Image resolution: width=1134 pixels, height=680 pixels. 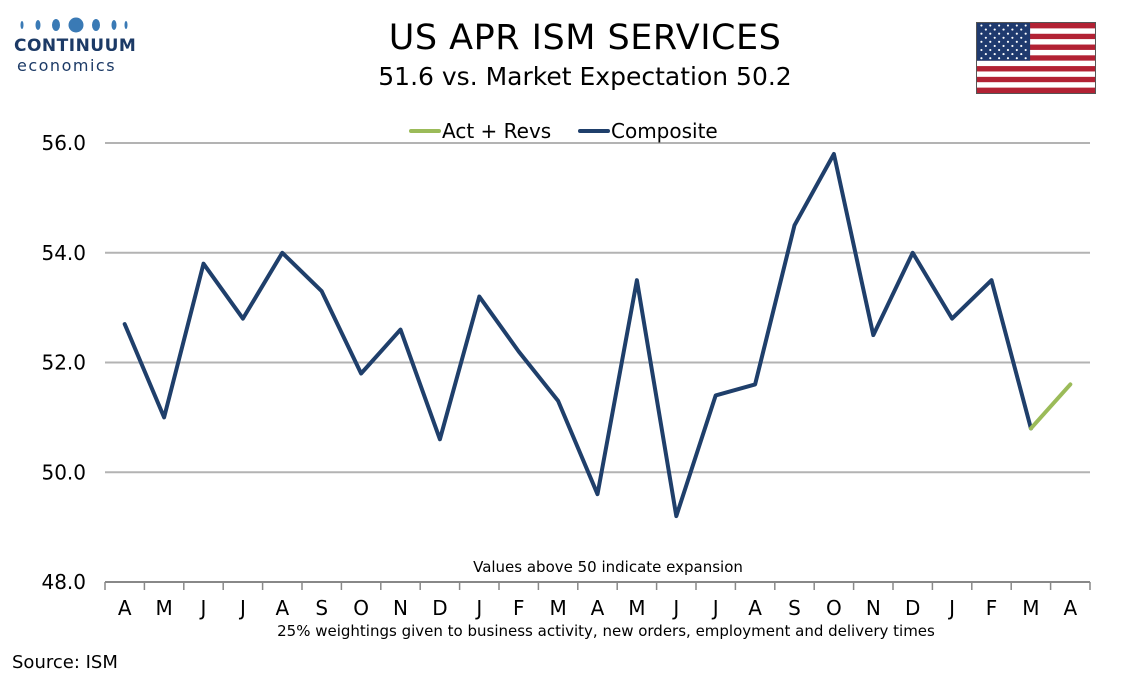 I want to click on chart-subtitle: 51.6 vs. Market Expectation 50.2, so click(x=585, y=76).